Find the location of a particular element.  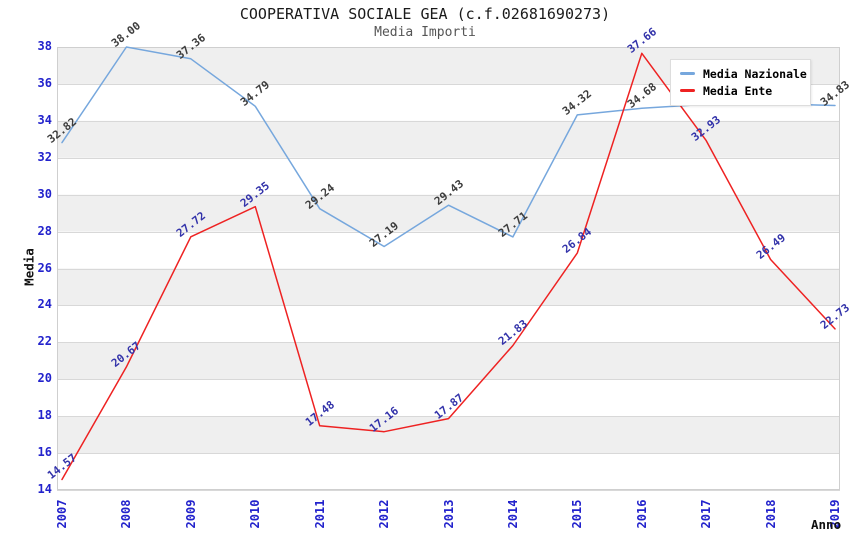

legend: Media Nazionale Media Ente is located at coordinates (740, 82).